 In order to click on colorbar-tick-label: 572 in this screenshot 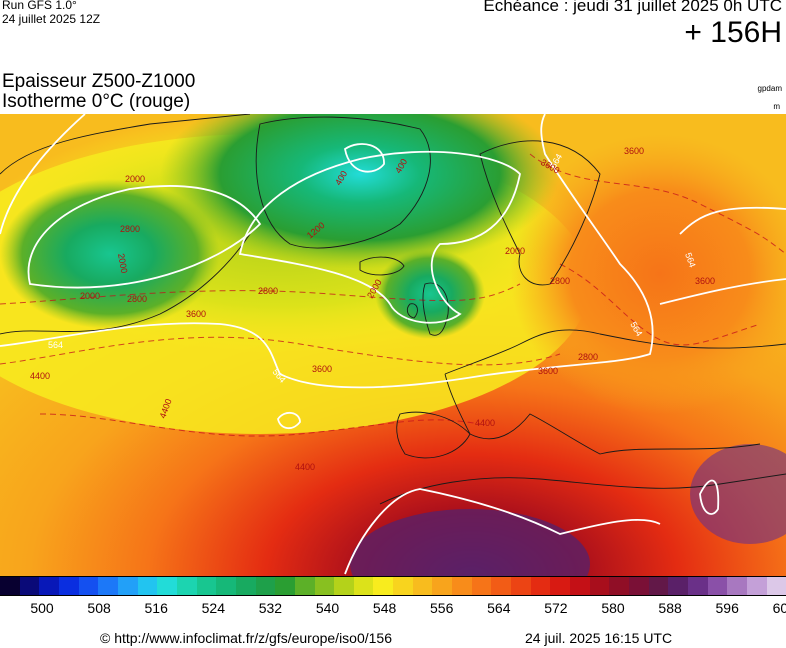, I will do `click(556, 608)`.